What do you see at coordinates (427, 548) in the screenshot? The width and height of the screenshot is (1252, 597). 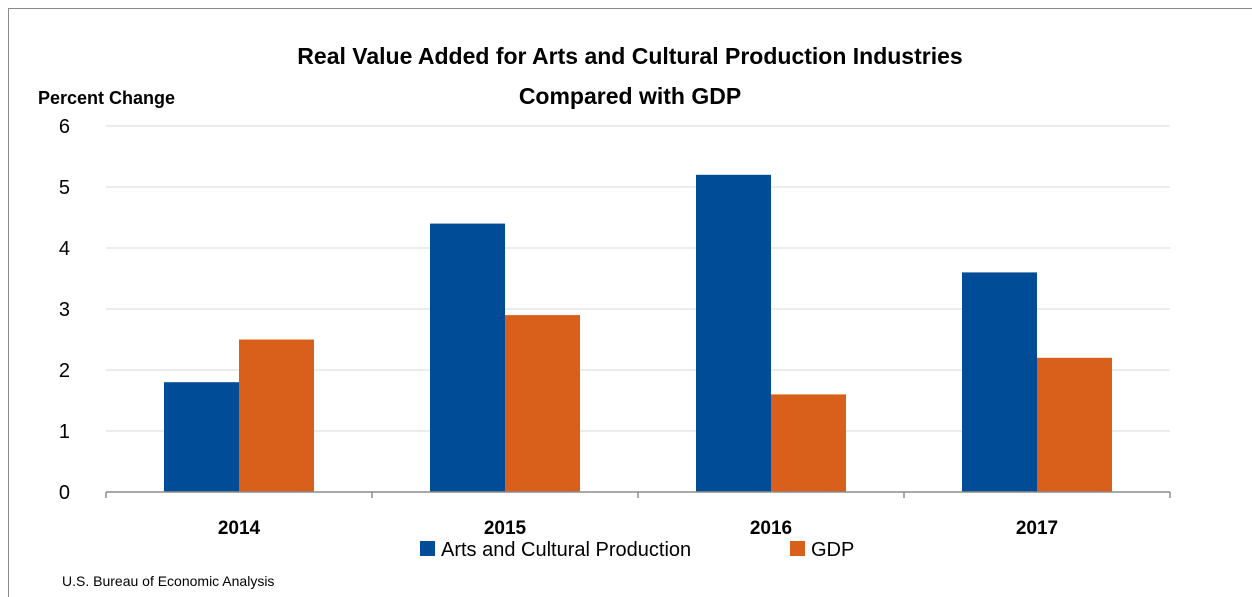 I see `legend-swatch-arts` at bounding box center [427, 548].